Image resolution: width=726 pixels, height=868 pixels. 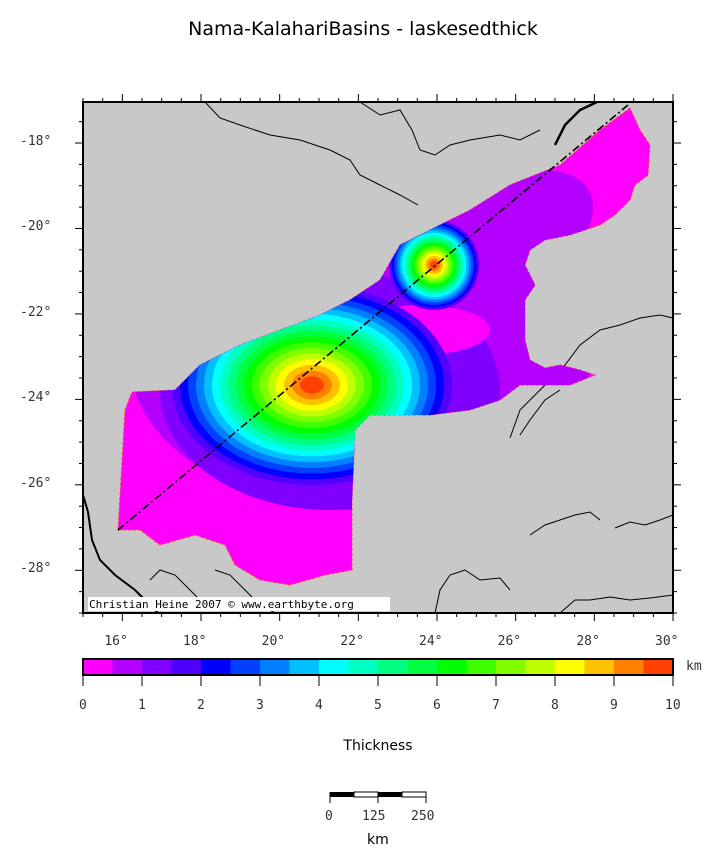 What do you see at coordinates (116, 641) in the screenshot?
I see `lon-label: 16°` at bounding box center [116, 641].